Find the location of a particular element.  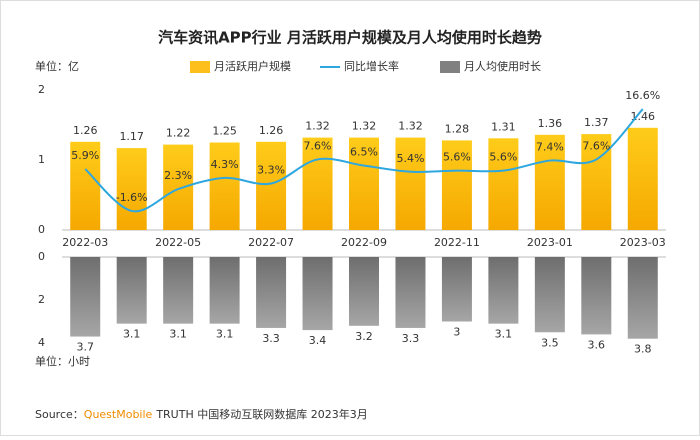

data-label: 3.3% is located at coordinates (271, 170).